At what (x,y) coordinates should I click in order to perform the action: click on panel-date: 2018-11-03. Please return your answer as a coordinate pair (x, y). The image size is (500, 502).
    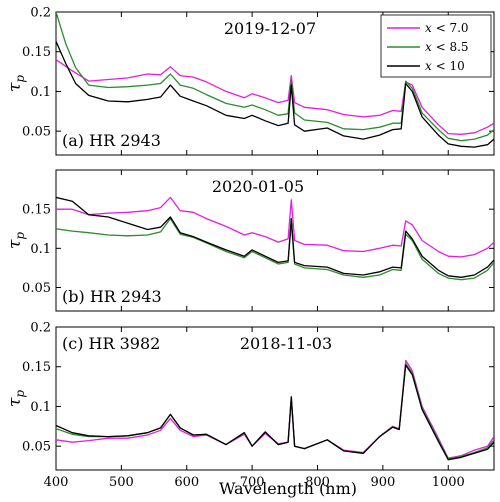
    Looking at the image, I should click on (286, 343).